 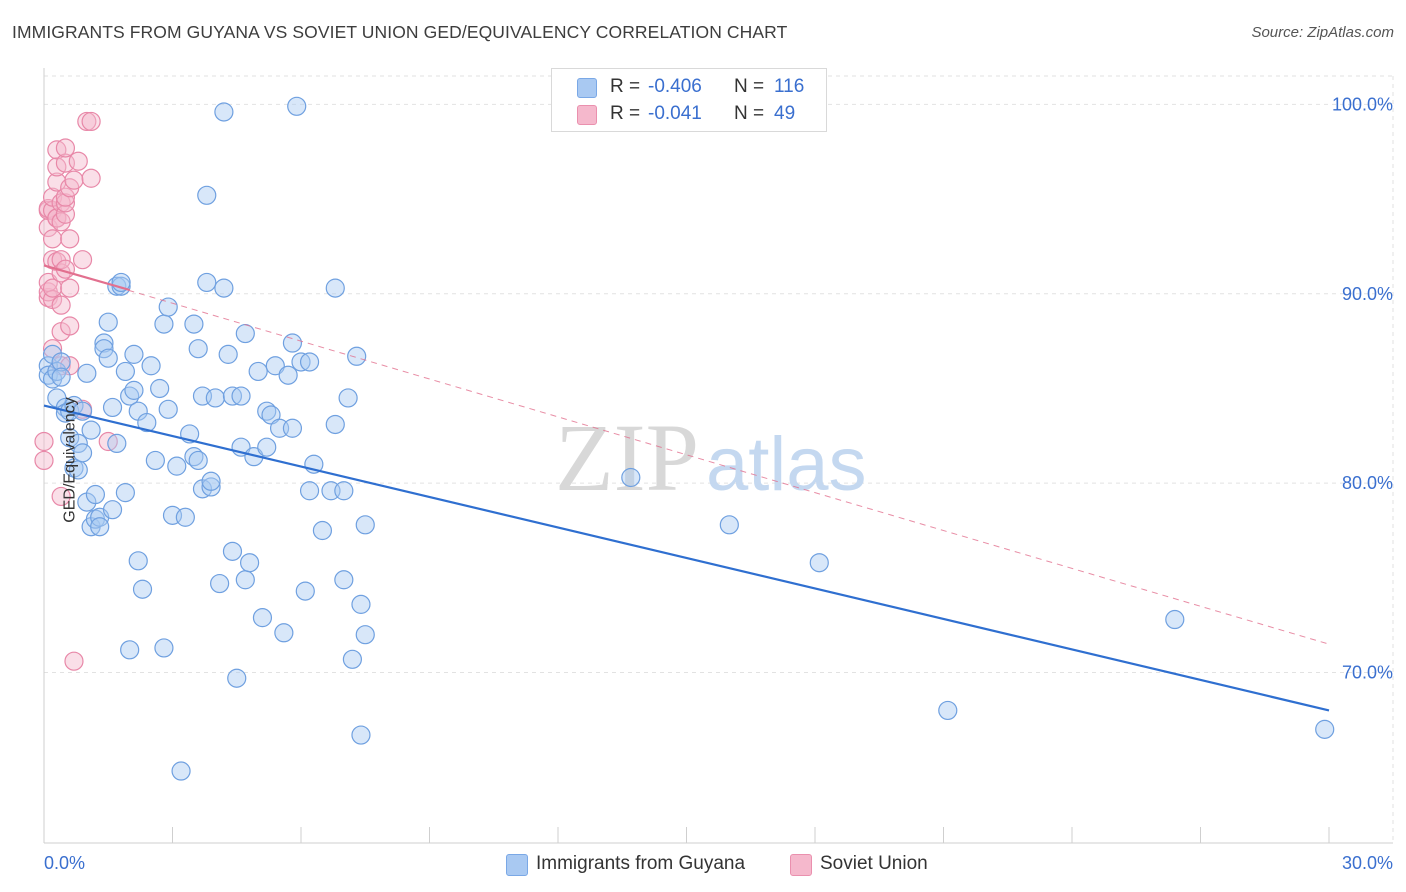 I want to click on y-tick-label: 80.0%, so click(x=1367, y=483).